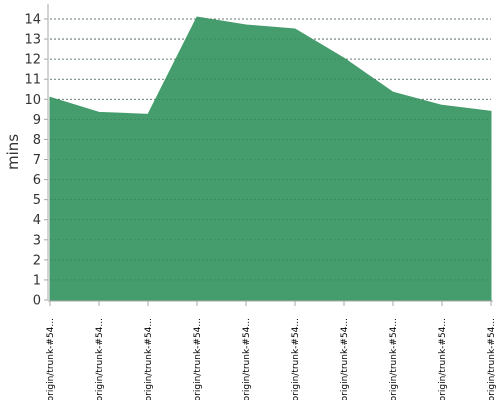 The width and height of the screenshot is (500, 400). Describe the element at coordinates (37, 301) in the screenshot. I see `y-tick-label: 0` at that location.